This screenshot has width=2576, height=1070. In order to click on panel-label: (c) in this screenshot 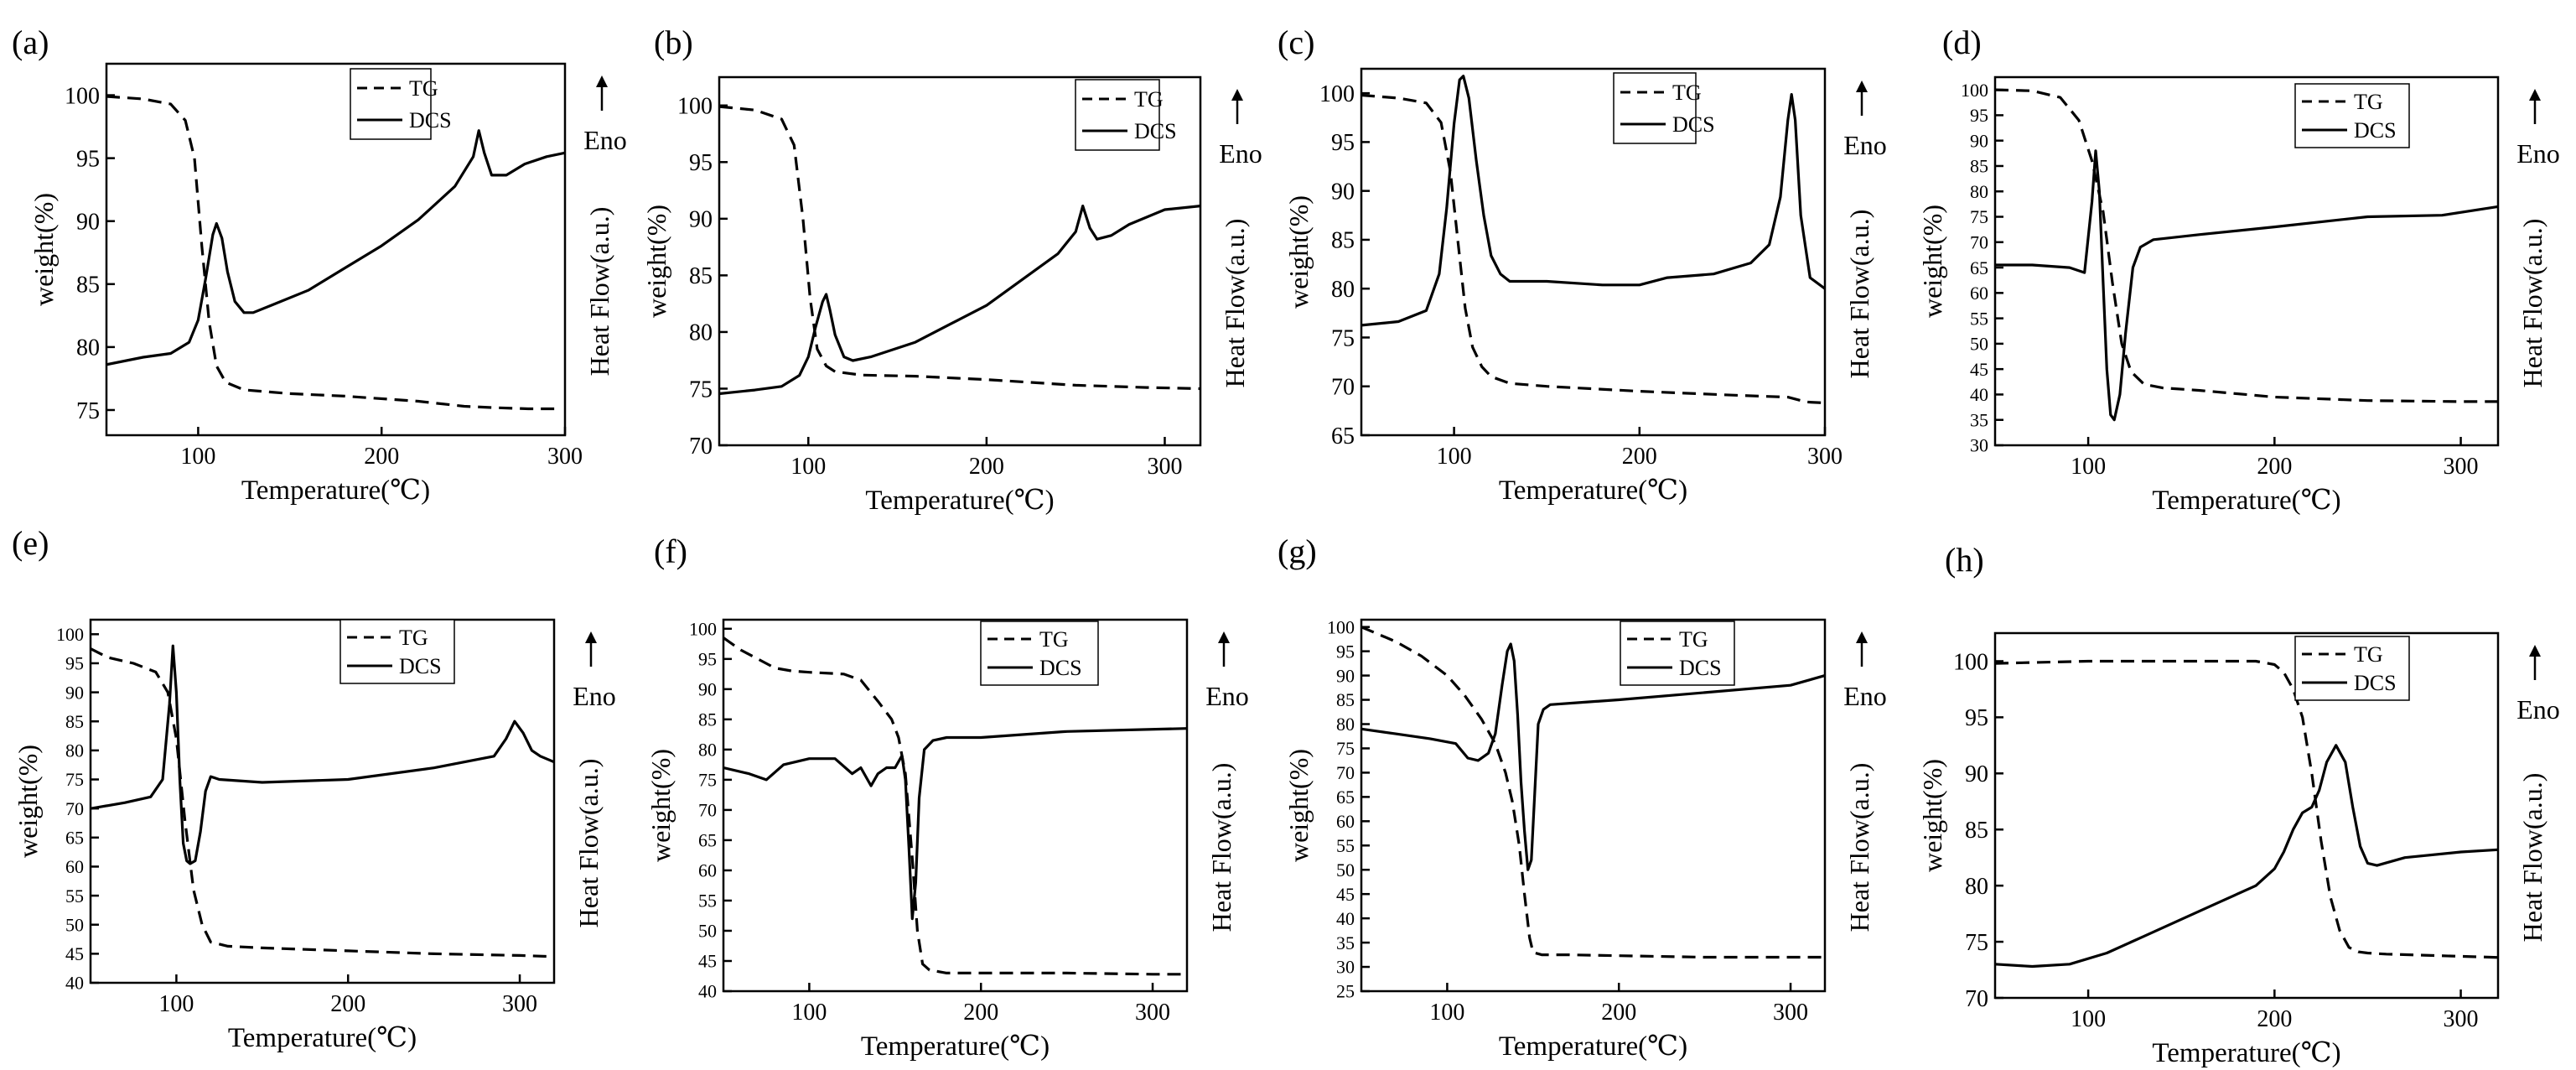, I will do `click(1296, 42)`.